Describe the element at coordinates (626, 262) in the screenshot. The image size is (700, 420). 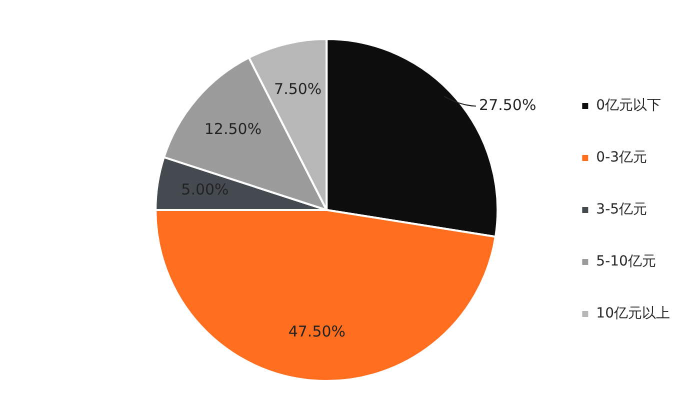
I see `legend-label: 5-10亿元` at that location.